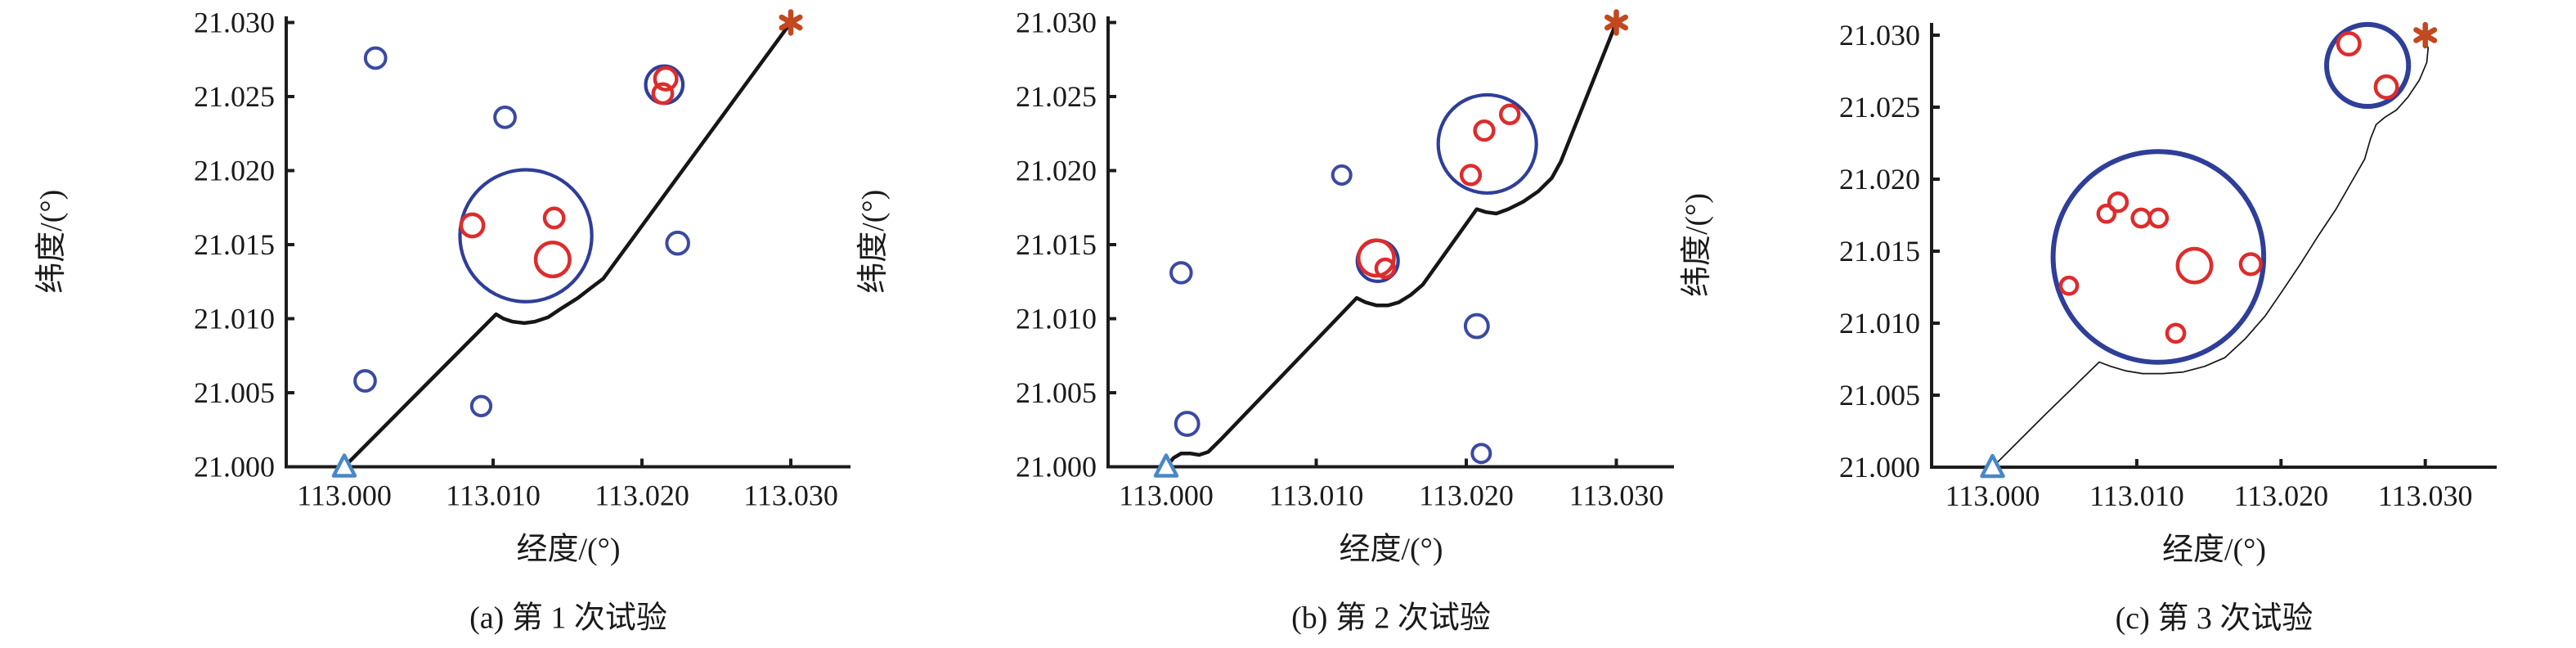 The width and height of the screenshot is (2576, 648). I want to click on subplot-caption: (b) 第 2 次试验, so click(1391, 618).